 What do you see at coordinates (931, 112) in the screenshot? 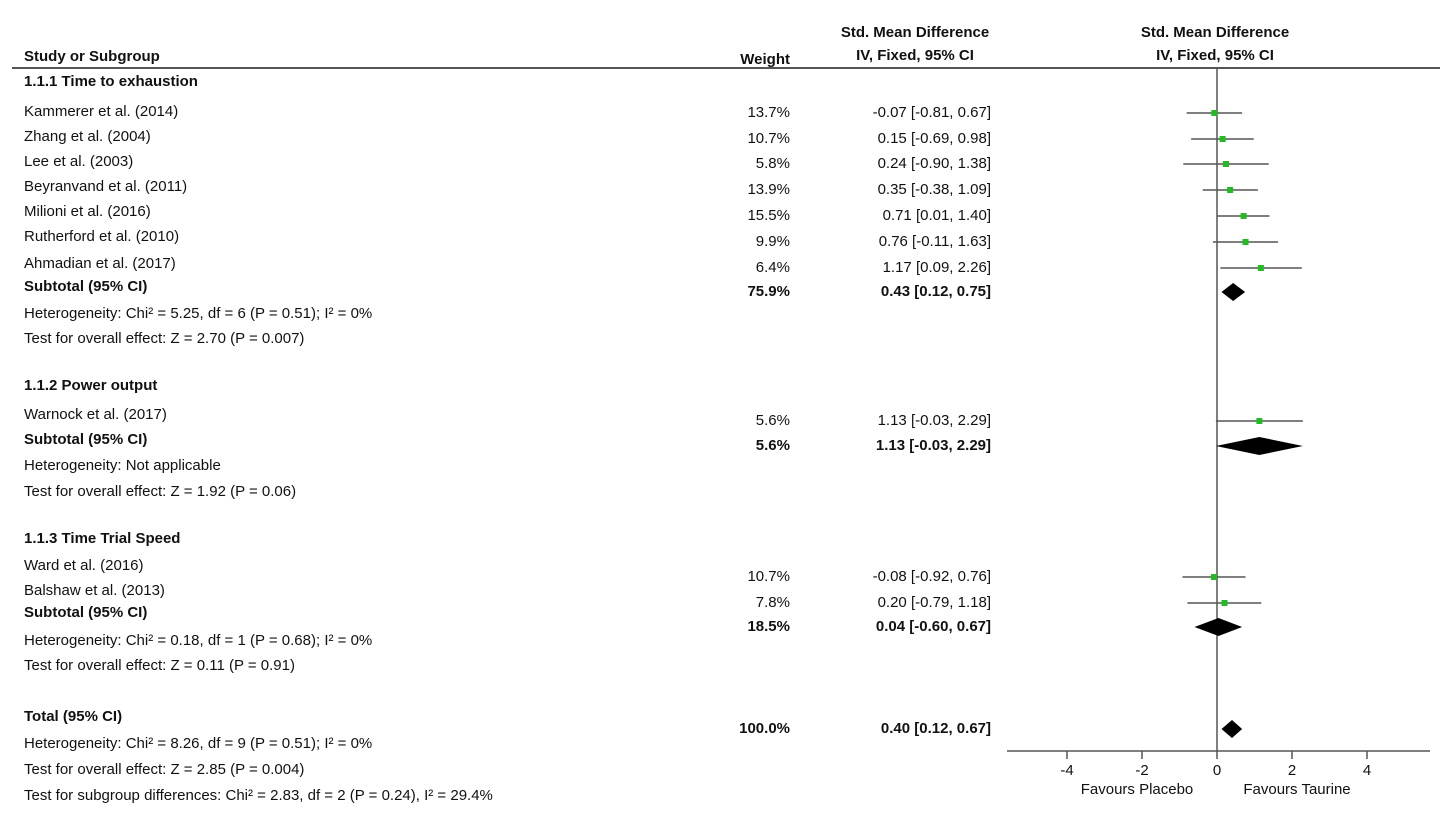
I see `ci-value: -0.07 [-0.81, 0.67]` at bounding box center [931, 112].